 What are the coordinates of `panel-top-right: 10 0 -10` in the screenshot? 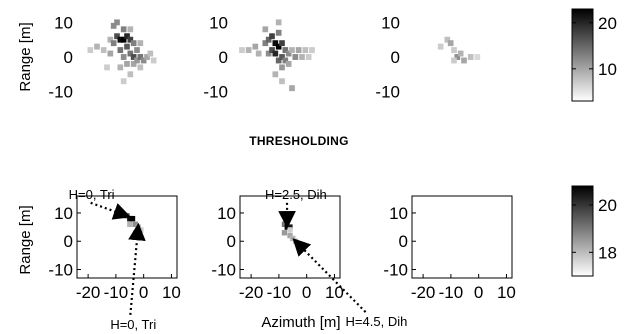 It's located at (428, 57).